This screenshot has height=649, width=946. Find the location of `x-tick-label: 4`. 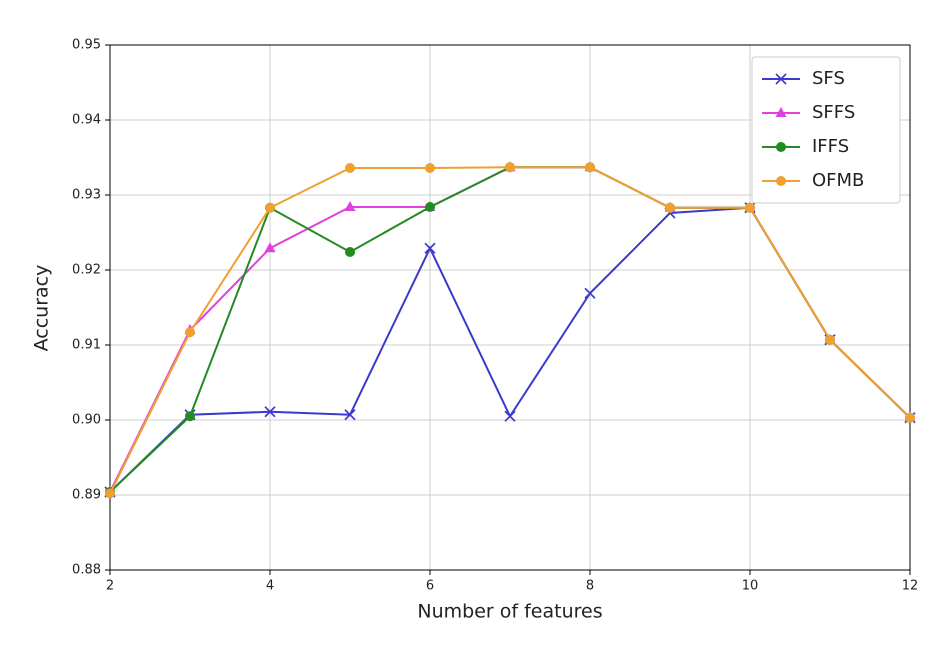

x-tick-label: 4 is located at coordinates (270, 586).